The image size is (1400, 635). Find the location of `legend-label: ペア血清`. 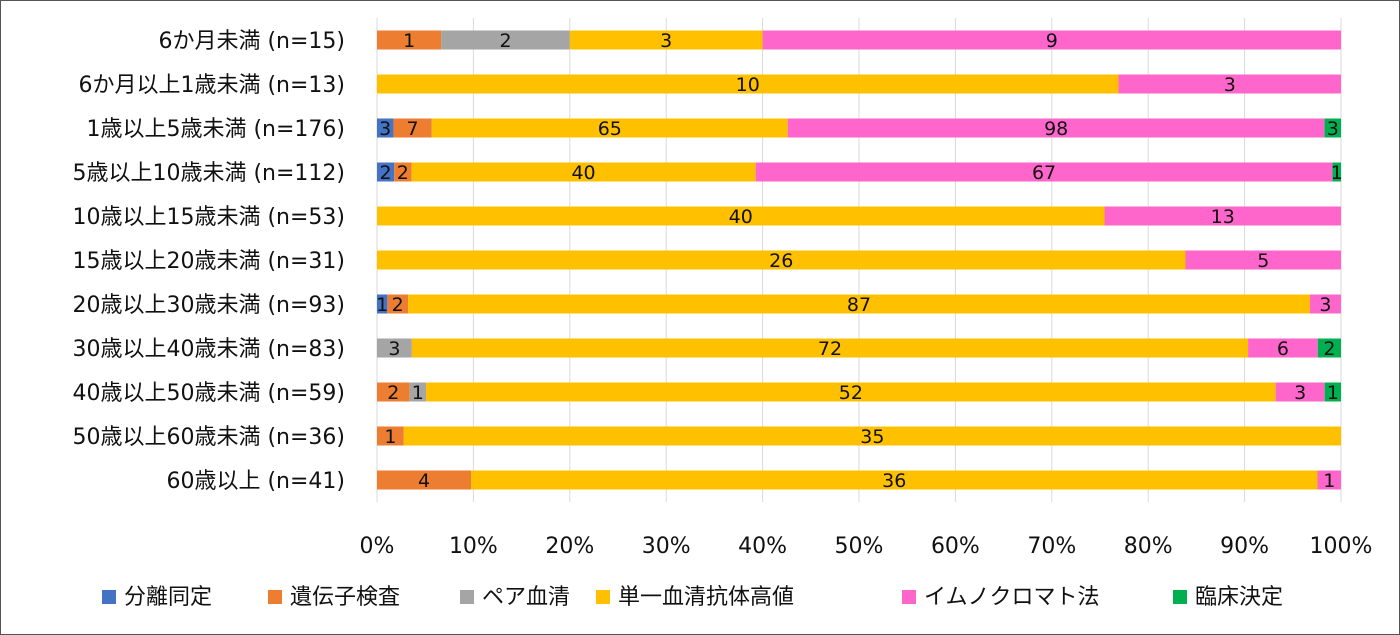

legend-label: ペア血清 is located at coordinates (526, 597).